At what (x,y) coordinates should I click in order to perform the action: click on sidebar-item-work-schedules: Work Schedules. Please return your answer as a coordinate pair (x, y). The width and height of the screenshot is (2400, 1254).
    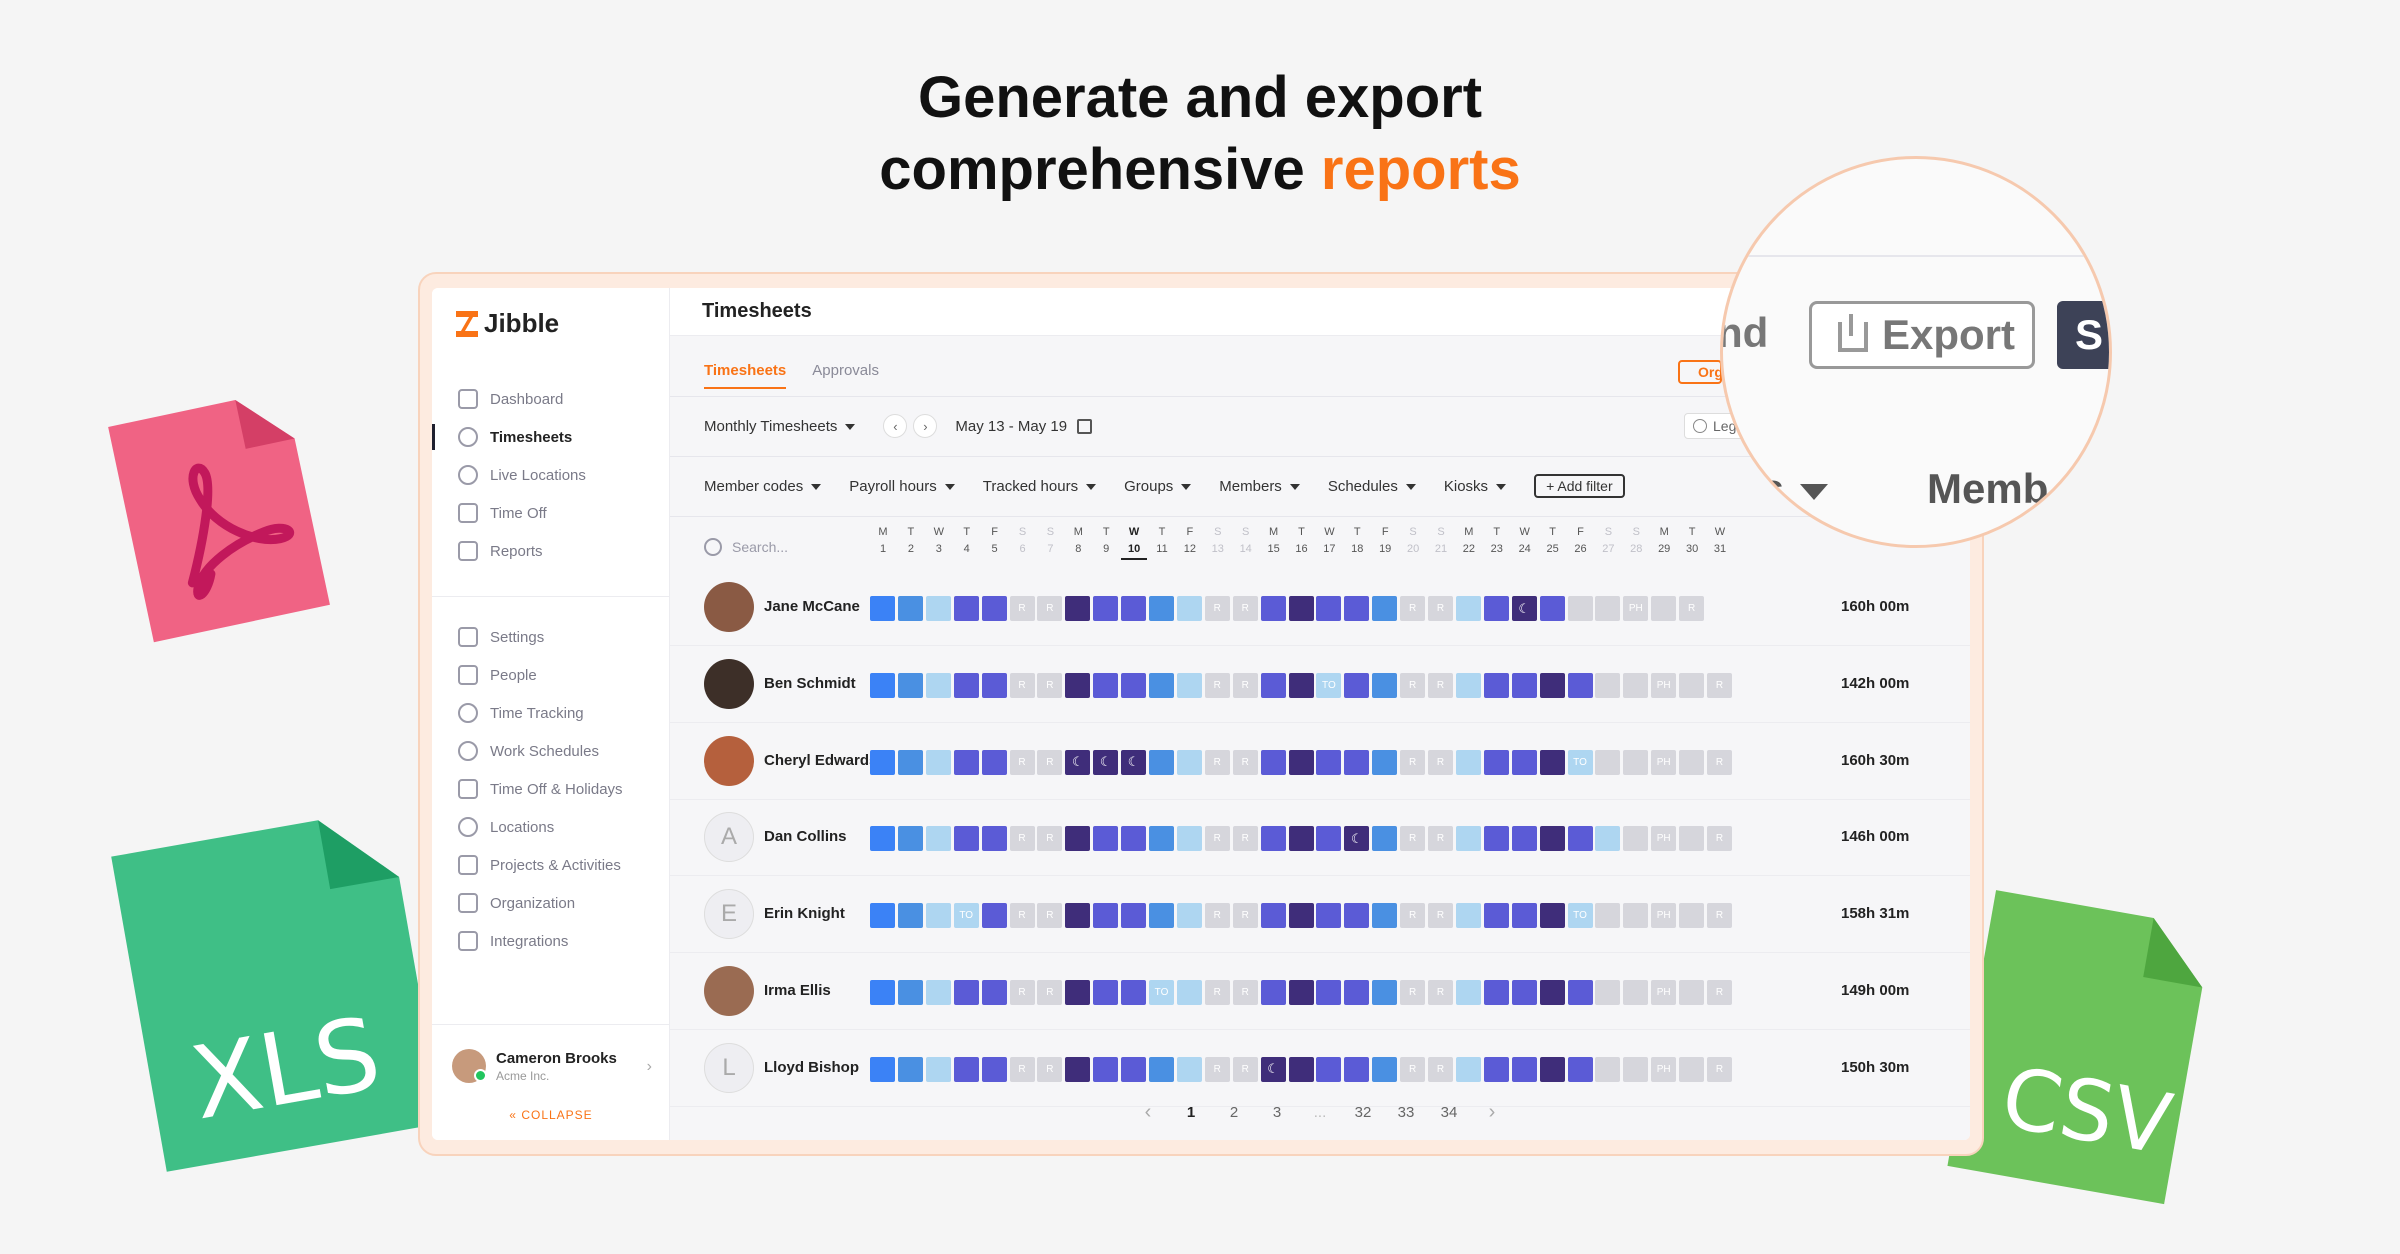
    Looking at the image, I should click on (551, 751).